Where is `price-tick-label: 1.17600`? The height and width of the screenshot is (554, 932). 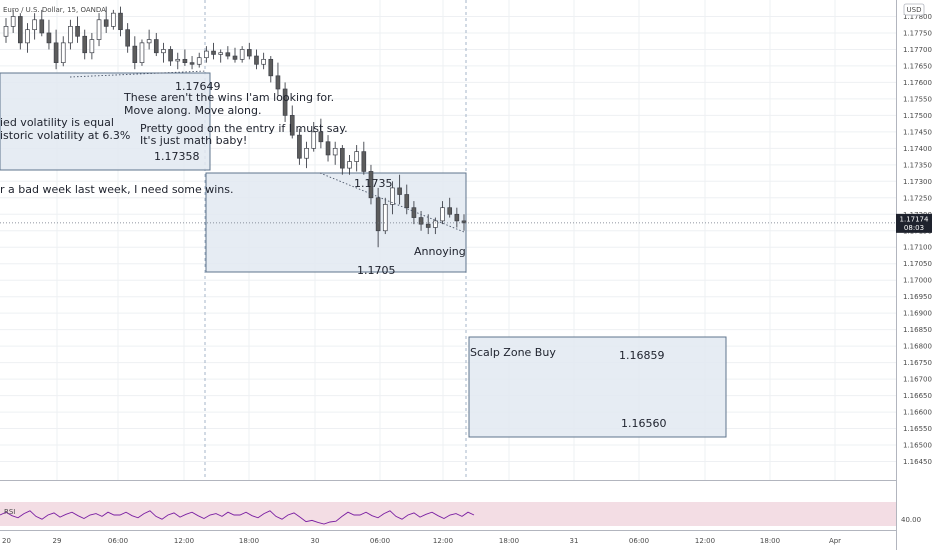 price-tick-label: 1.17600 is located at coordinates (917, 83).